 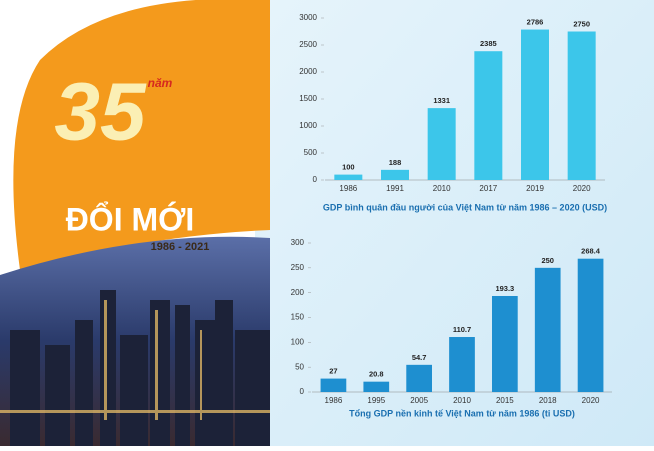 I want to click on x-tick-label: 1991, so click(x=395, y=188).